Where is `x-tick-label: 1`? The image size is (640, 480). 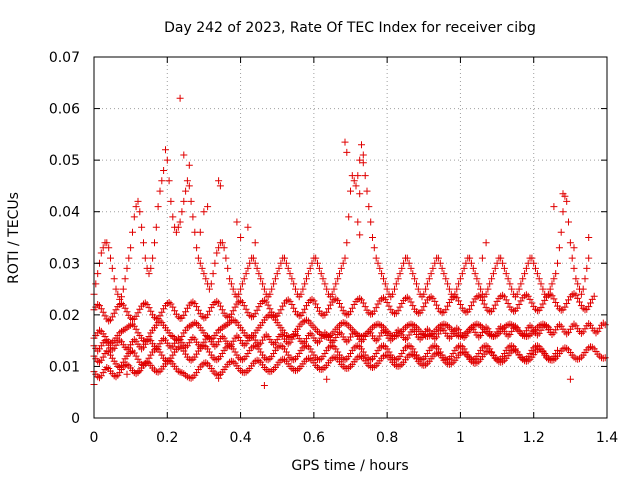
x-tick-label: 1 is located at coordinates (460, 438).